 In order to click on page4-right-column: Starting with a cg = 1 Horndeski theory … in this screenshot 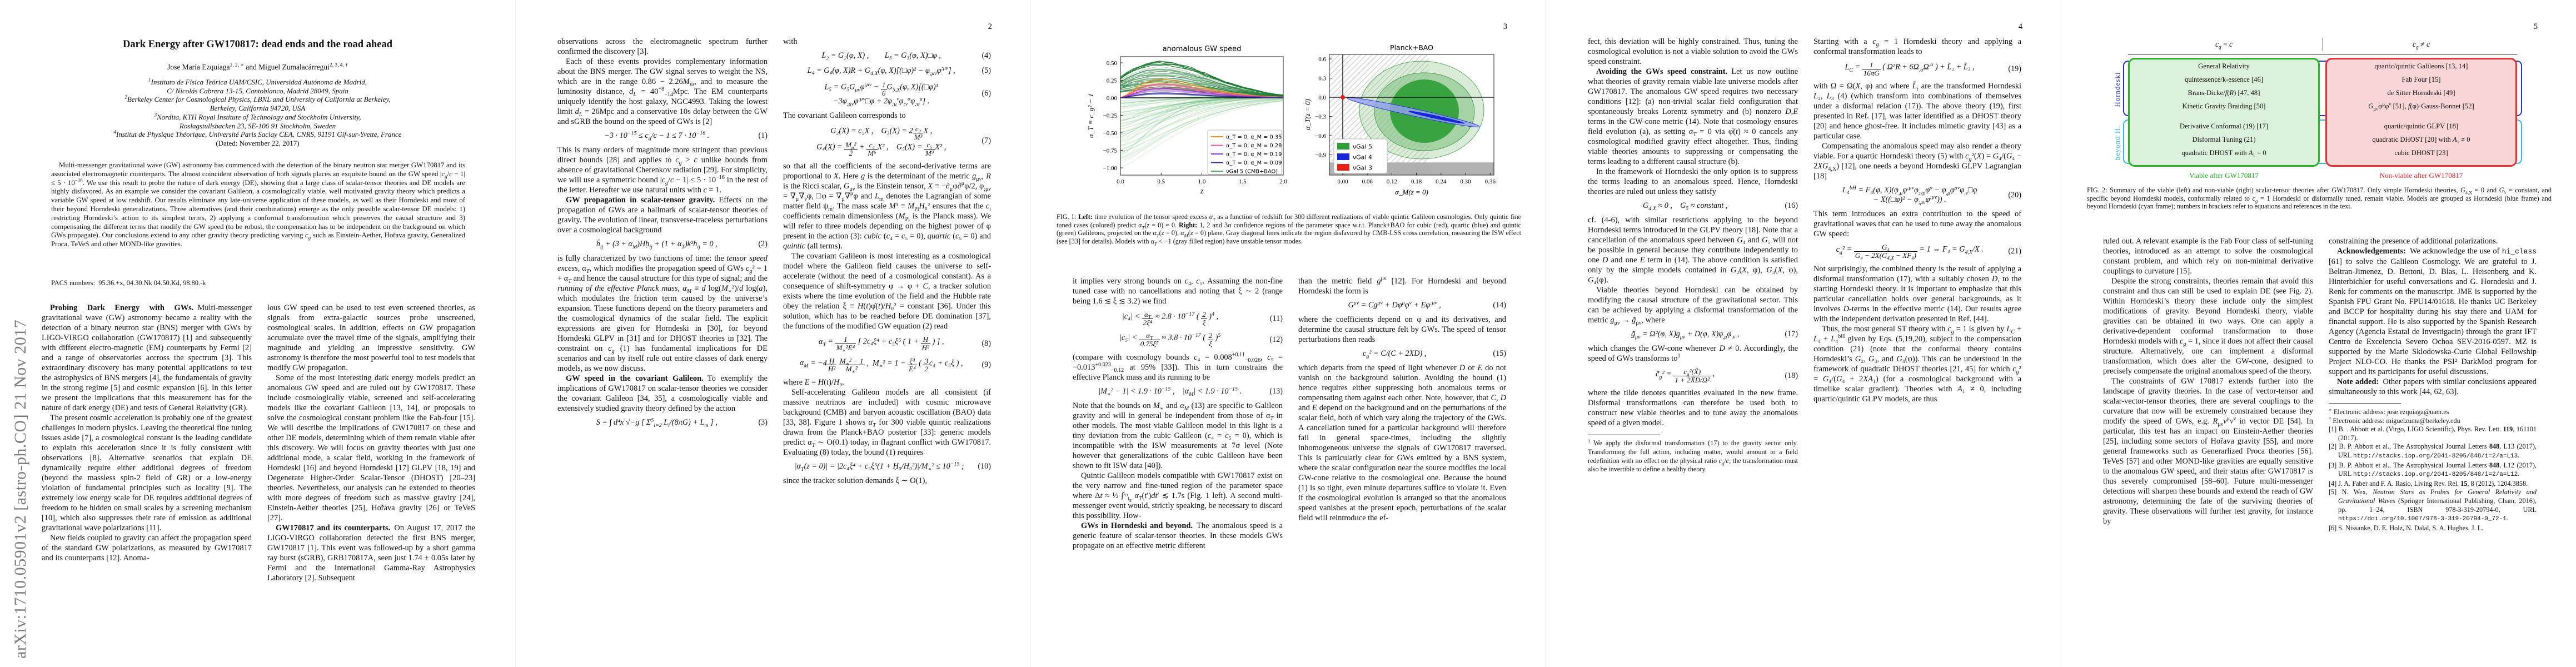, I will do `click(1917, 343)`.